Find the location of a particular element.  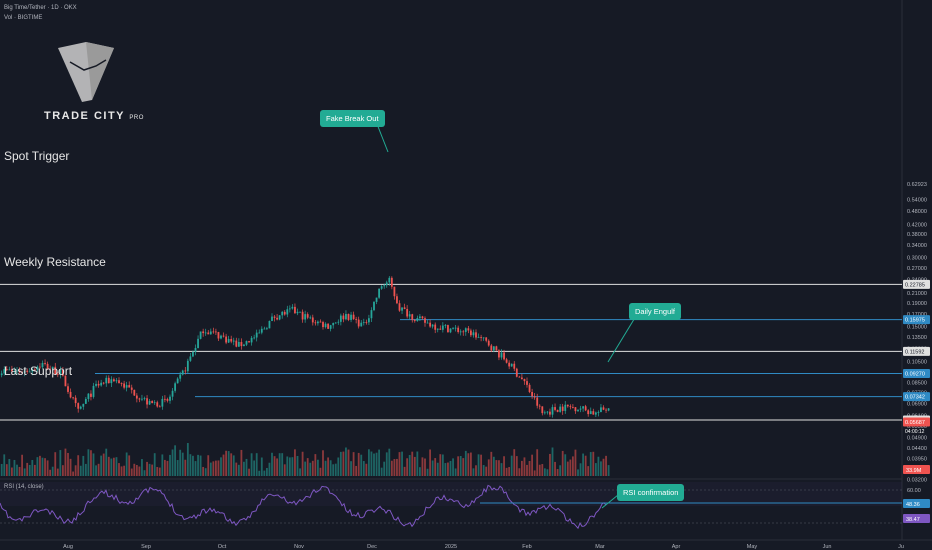

price-level-badge is located at coordinates (916, 422).